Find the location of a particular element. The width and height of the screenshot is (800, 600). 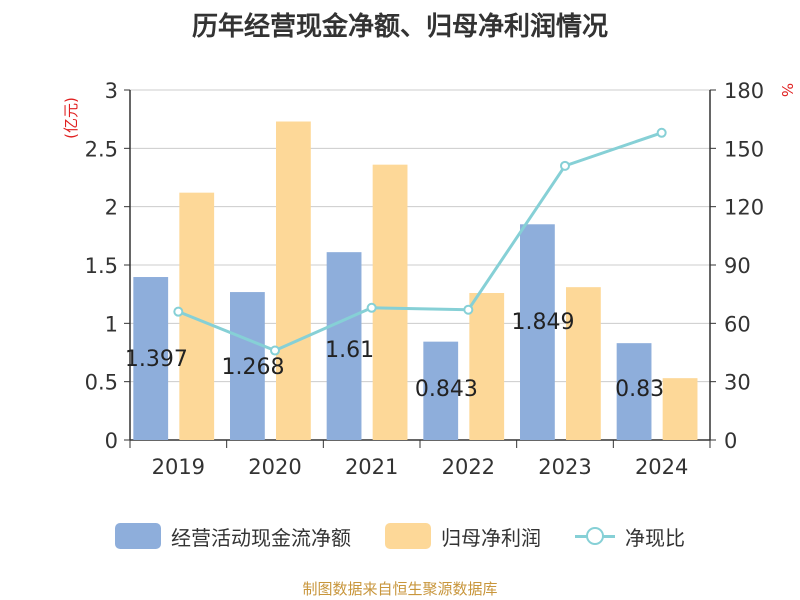

data-label-cashflow: 1.849 is located at coordinates (543, 322).